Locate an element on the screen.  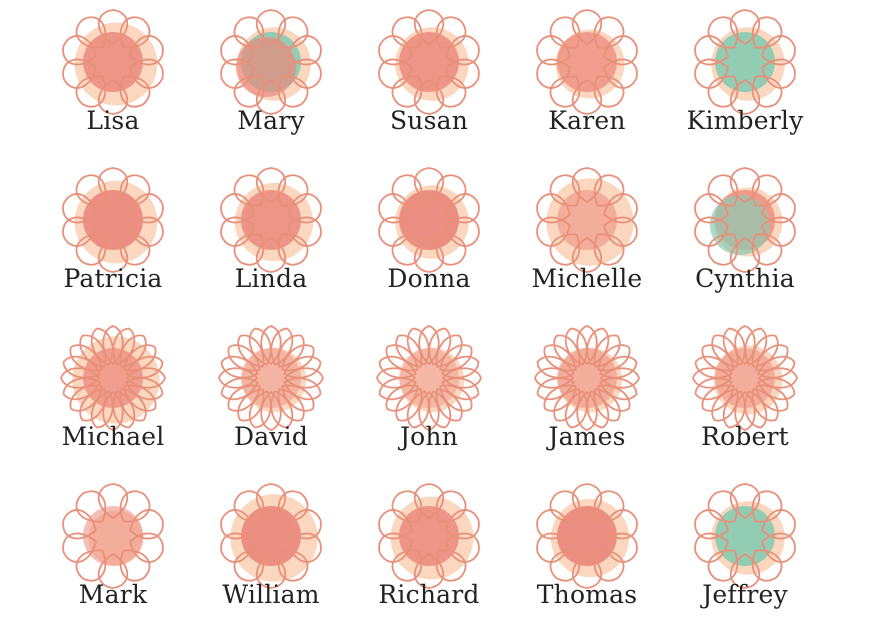
flower-cynthia: Cynthia is located at coordinates (745, 239).